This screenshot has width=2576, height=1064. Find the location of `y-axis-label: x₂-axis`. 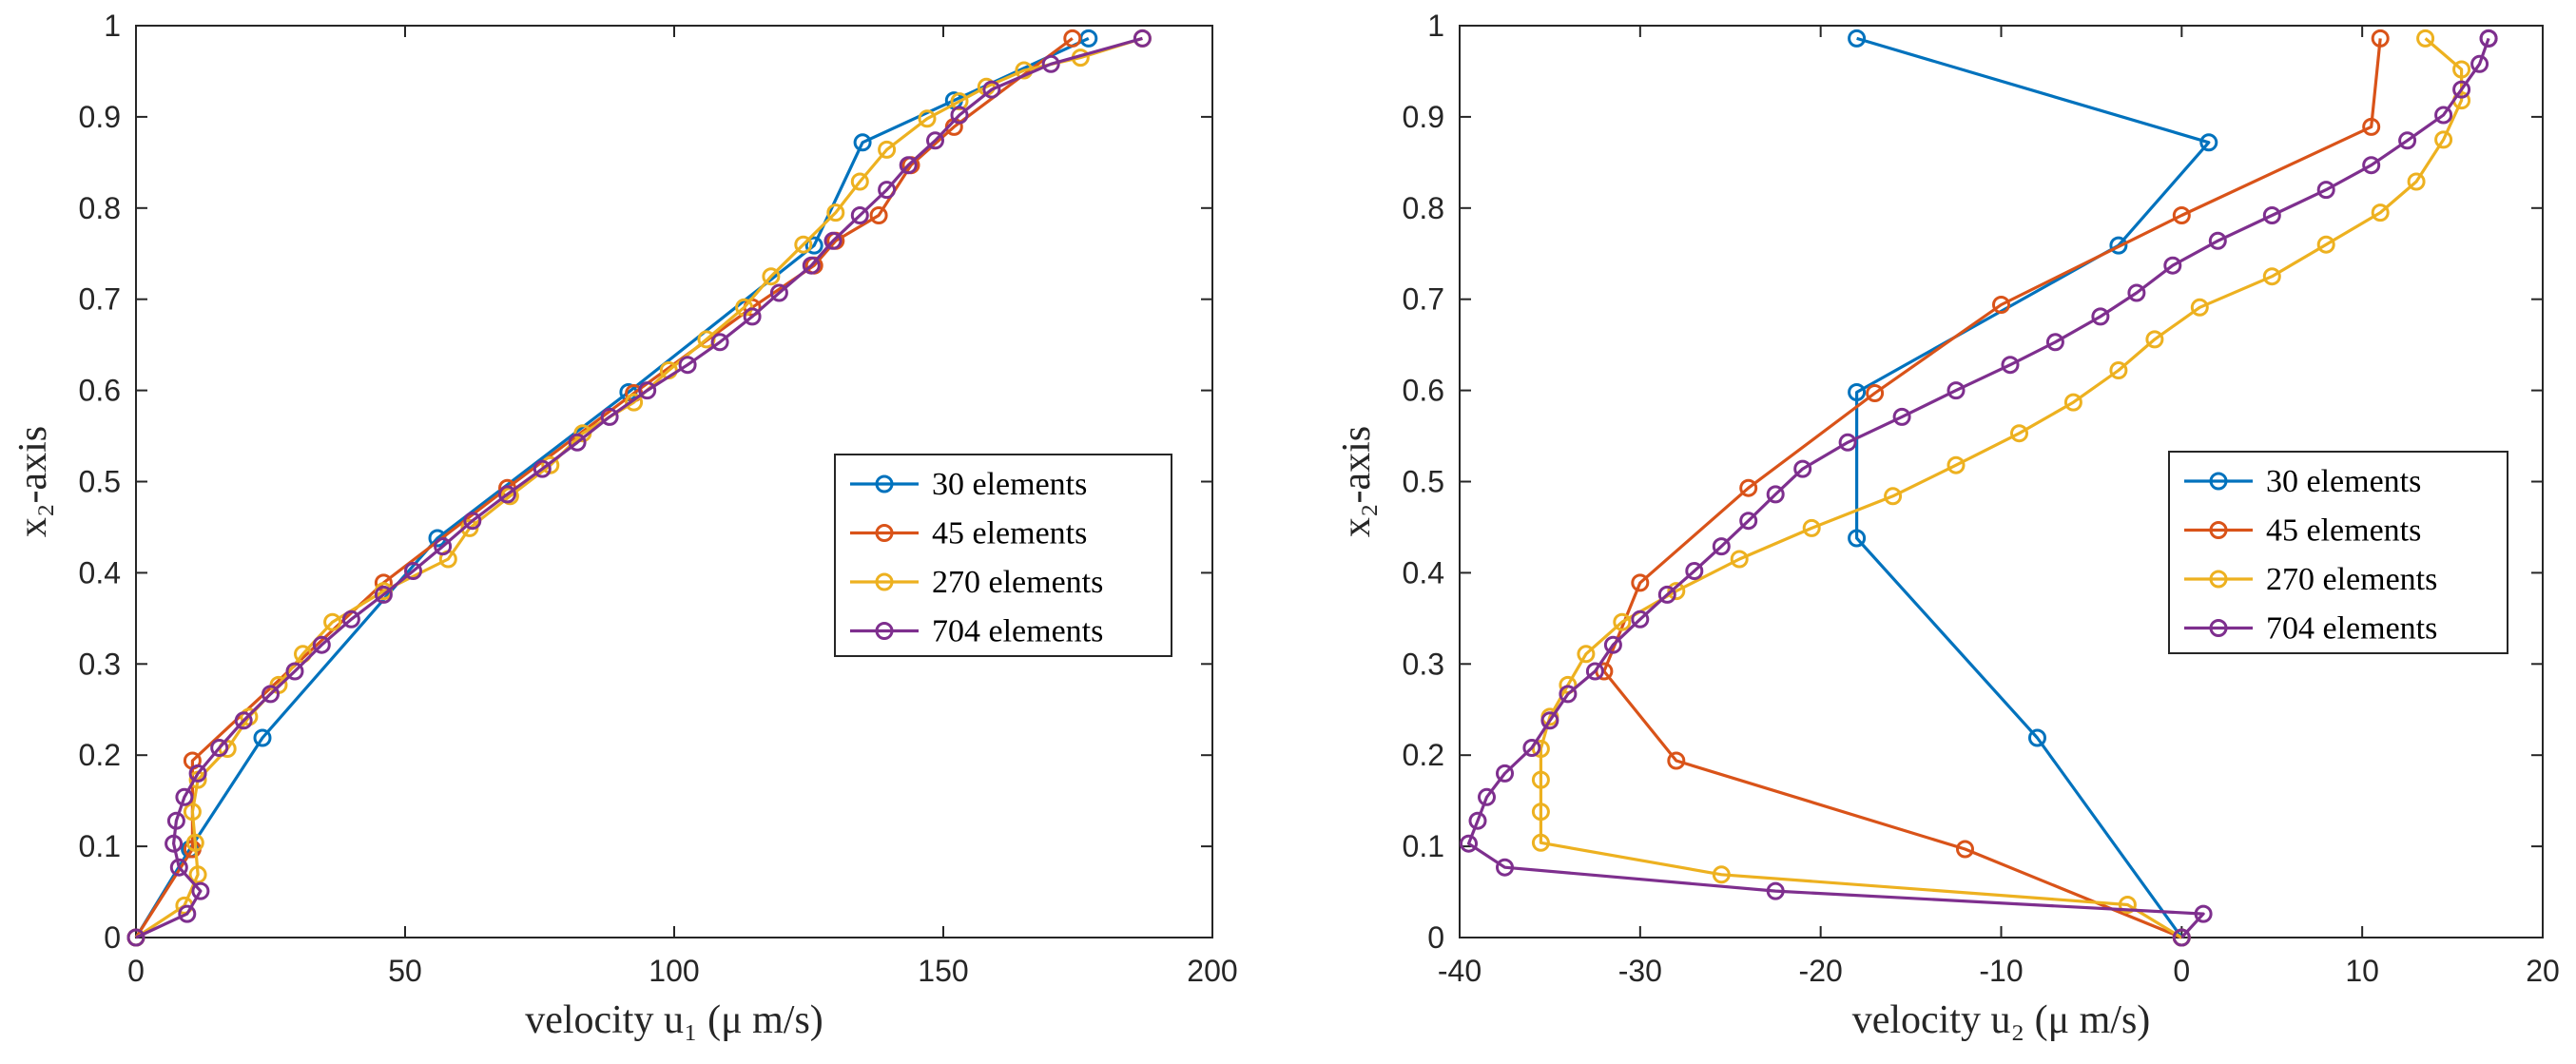

y-axis-label: x₂-axis is located at coordinates (1357, 482).